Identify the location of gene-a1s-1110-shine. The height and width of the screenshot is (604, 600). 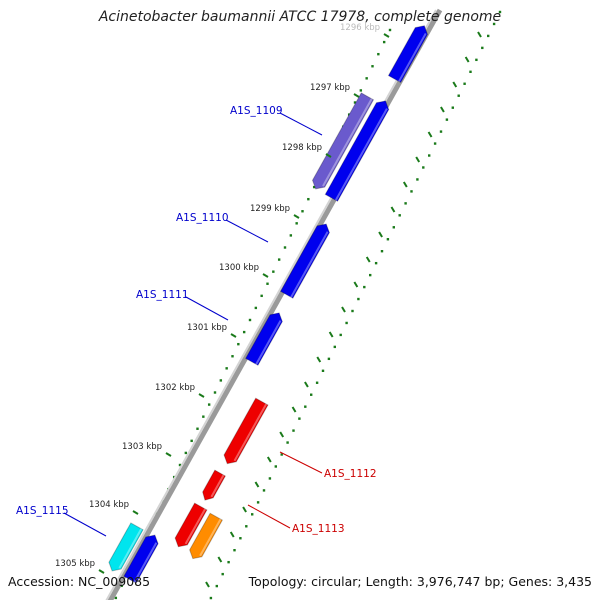
(309, 264).